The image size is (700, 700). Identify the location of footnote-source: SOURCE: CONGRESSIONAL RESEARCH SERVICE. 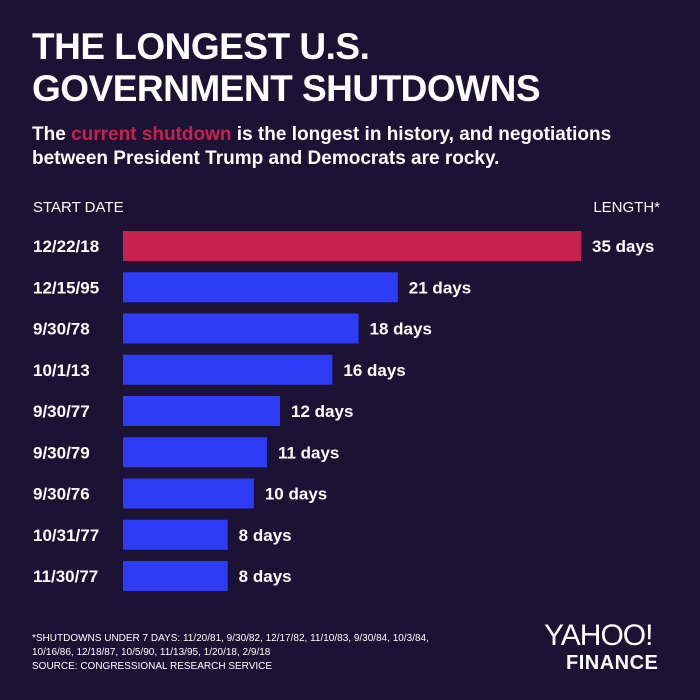
(152, 666).